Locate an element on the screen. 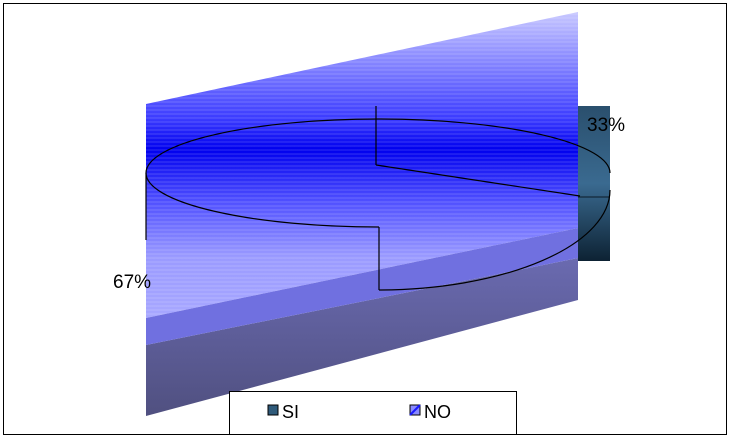 The image size is (730, 438). legend-swatch-si is located at coordinates (273, 410).